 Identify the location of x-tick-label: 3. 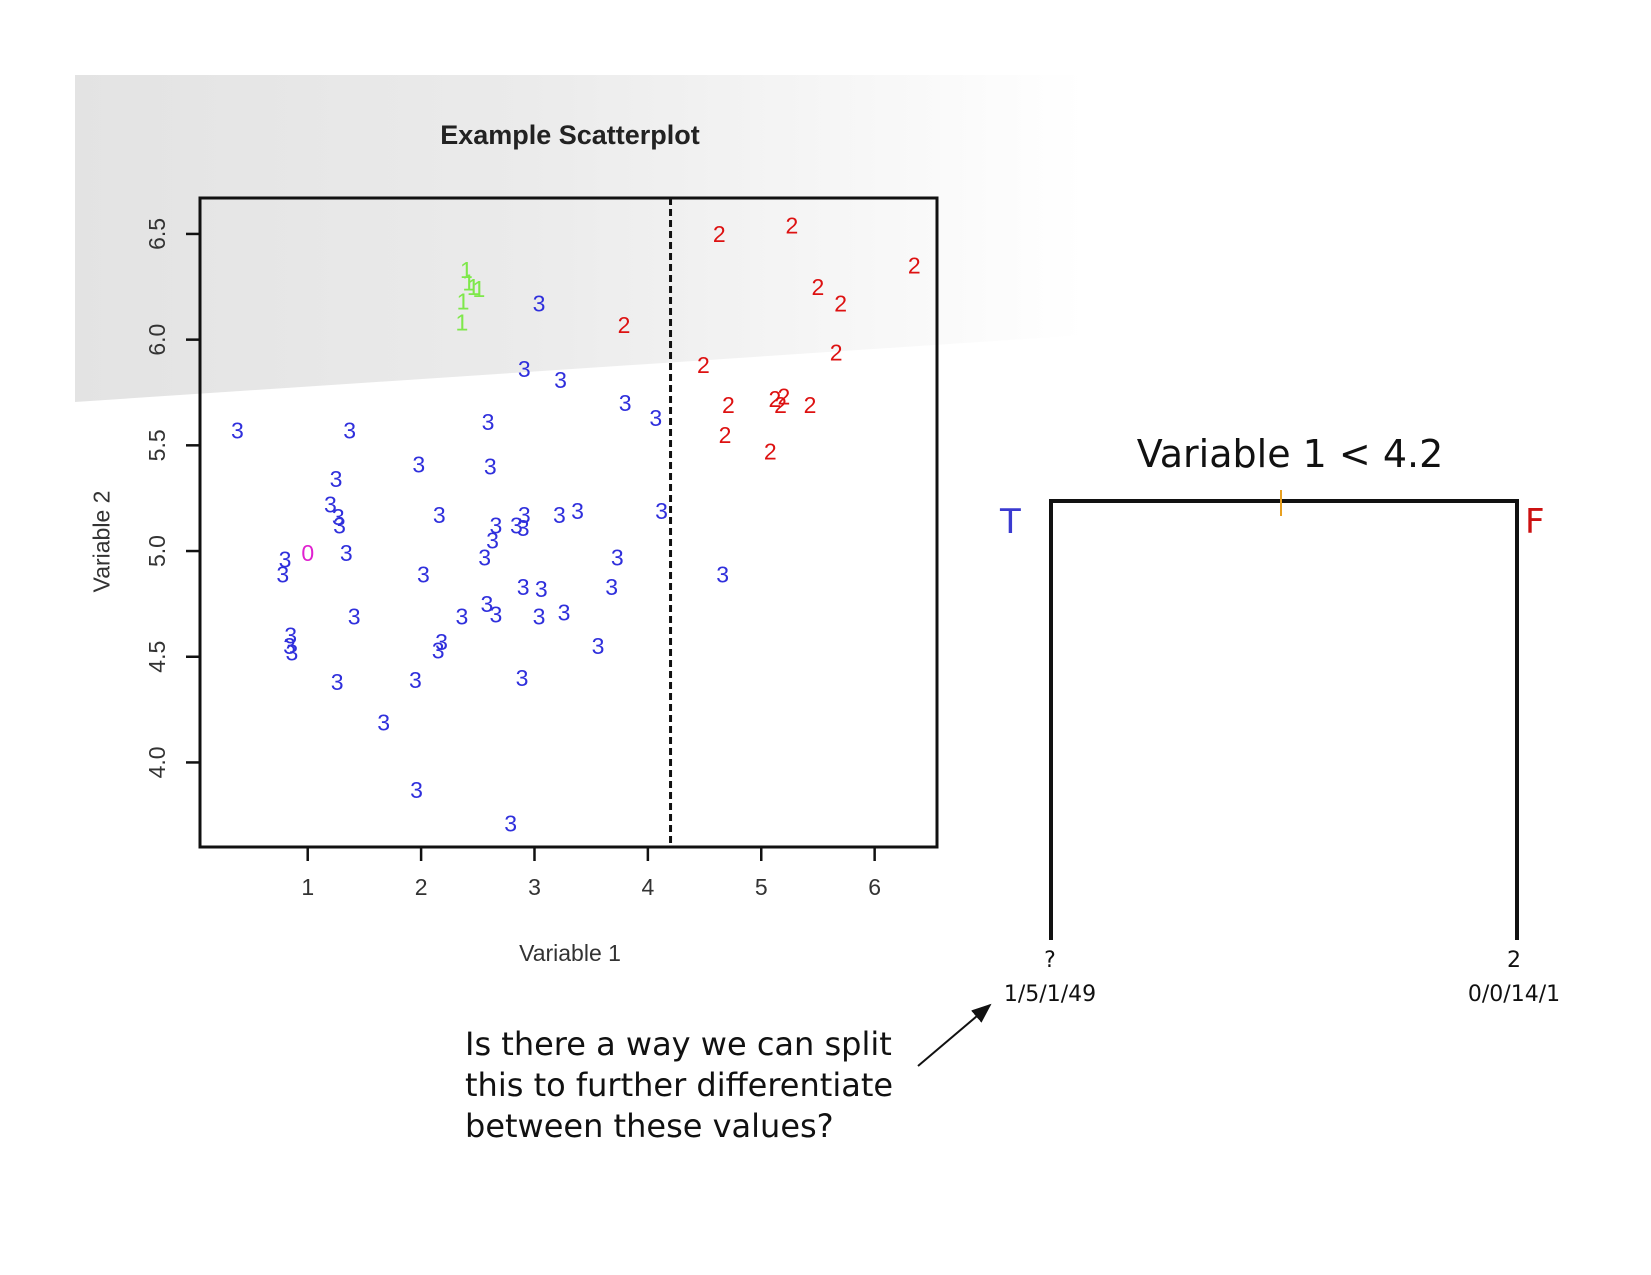
(534, 887).